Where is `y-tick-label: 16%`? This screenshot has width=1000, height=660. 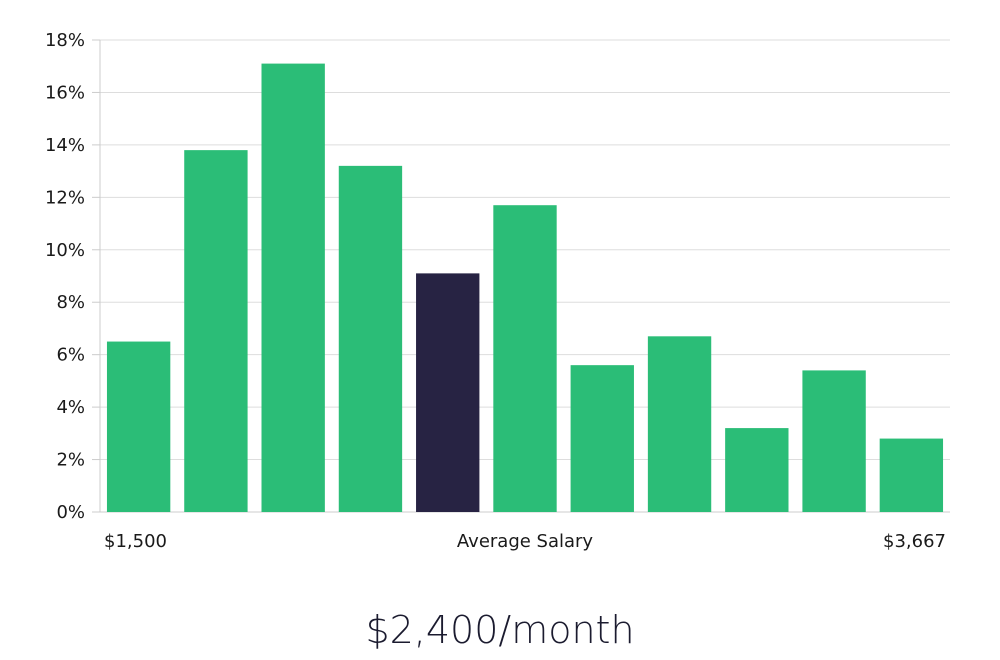 y-tick-label: 16% is located at coordinates (65, 92).